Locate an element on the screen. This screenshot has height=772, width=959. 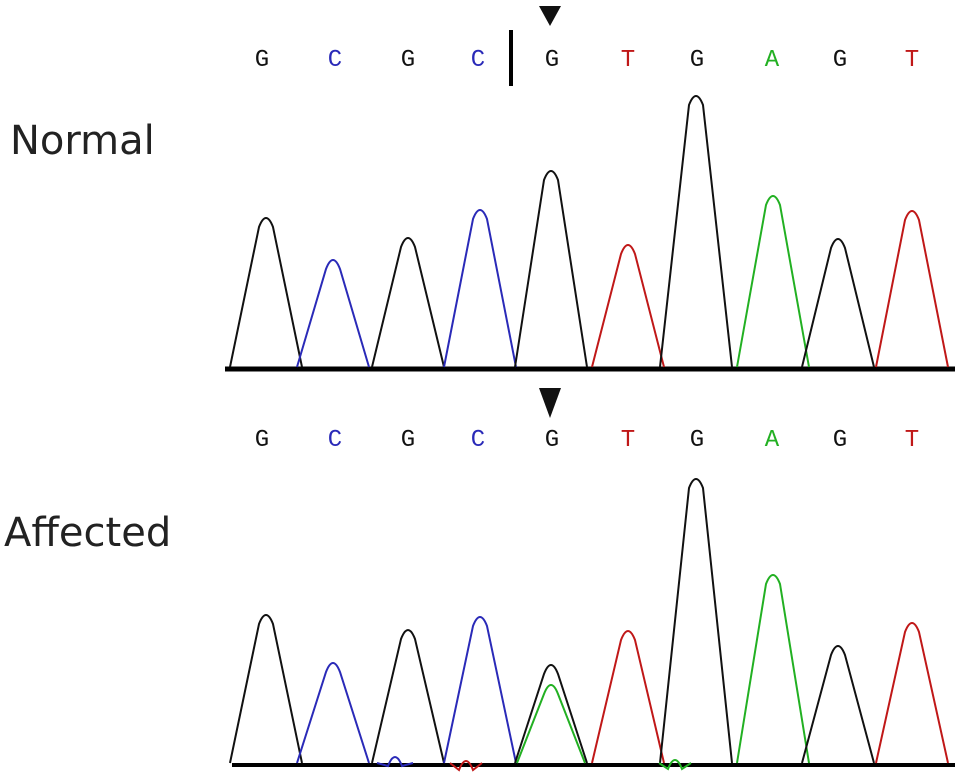
panel-label: Affected is located at coordinates (87, 533).